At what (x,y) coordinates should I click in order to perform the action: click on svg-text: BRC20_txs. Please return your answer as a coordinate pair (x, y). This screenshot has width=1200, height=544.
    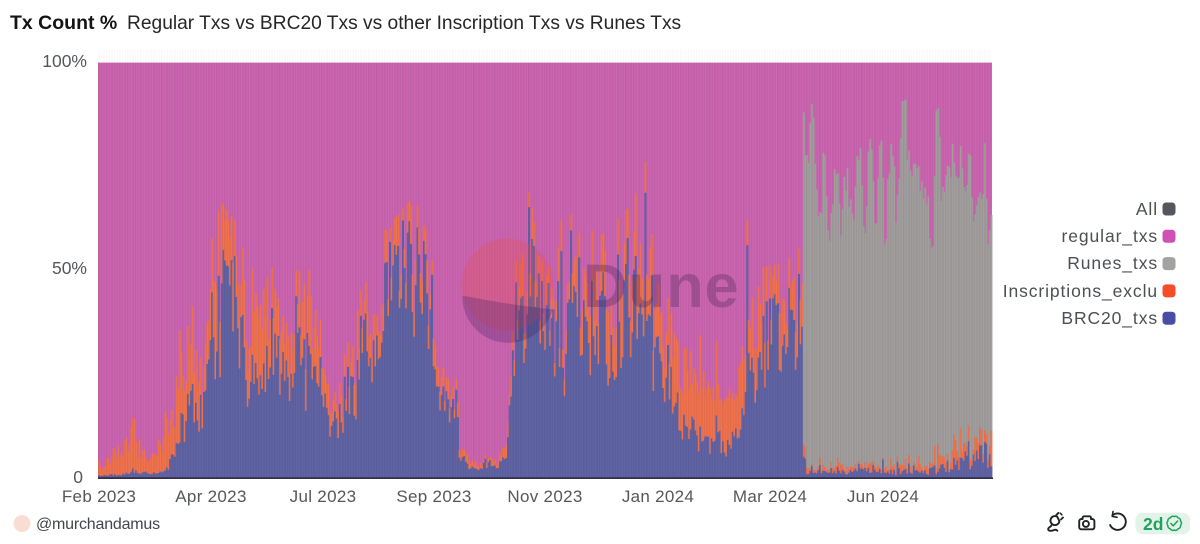
    Looking at the image, I should click on (1109, 318).